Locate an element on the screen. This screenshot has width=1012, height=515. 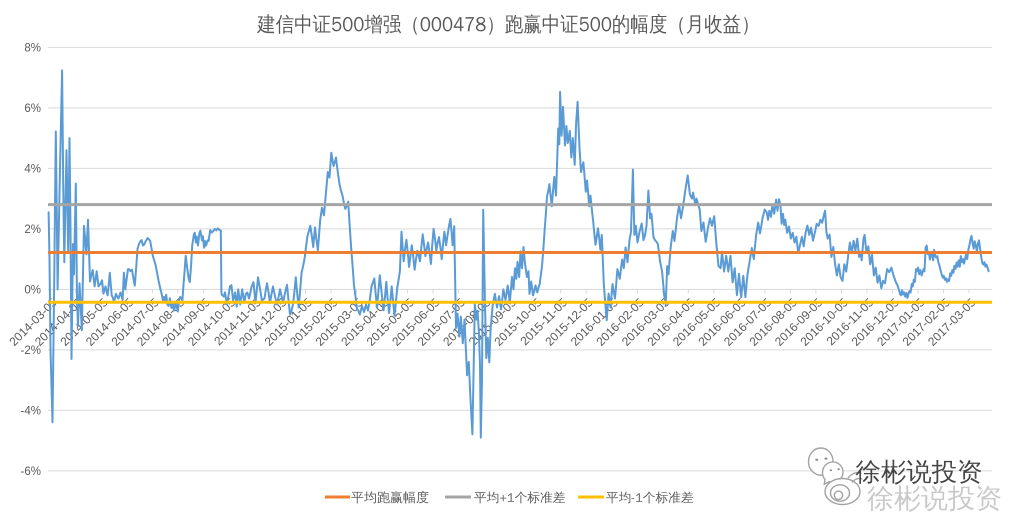
svg-text: 4% is located at coordinates (32, 169).